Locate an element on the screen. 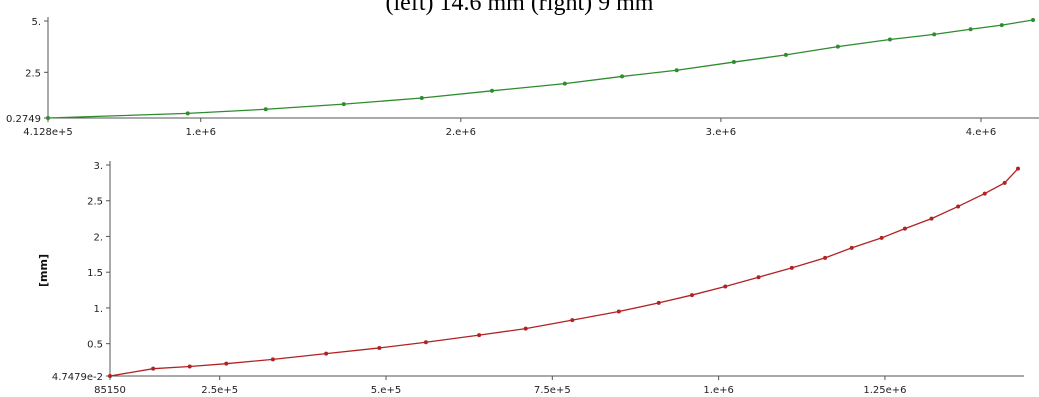 The image size is (1039, 397). y-tick-label: 2. is located at coordinates (98, 237).